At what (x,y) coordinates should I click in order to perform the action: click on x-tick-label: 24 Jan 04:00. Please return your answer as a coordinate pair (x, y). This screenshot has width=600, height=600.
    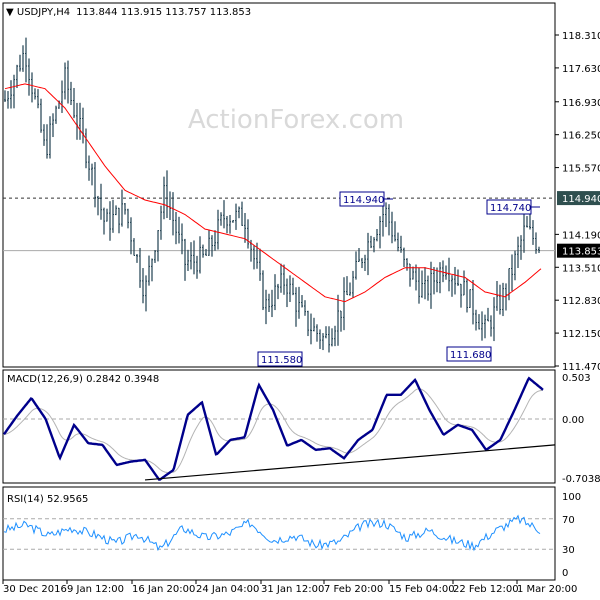
    Looking at the image, I should click on (227, 589).